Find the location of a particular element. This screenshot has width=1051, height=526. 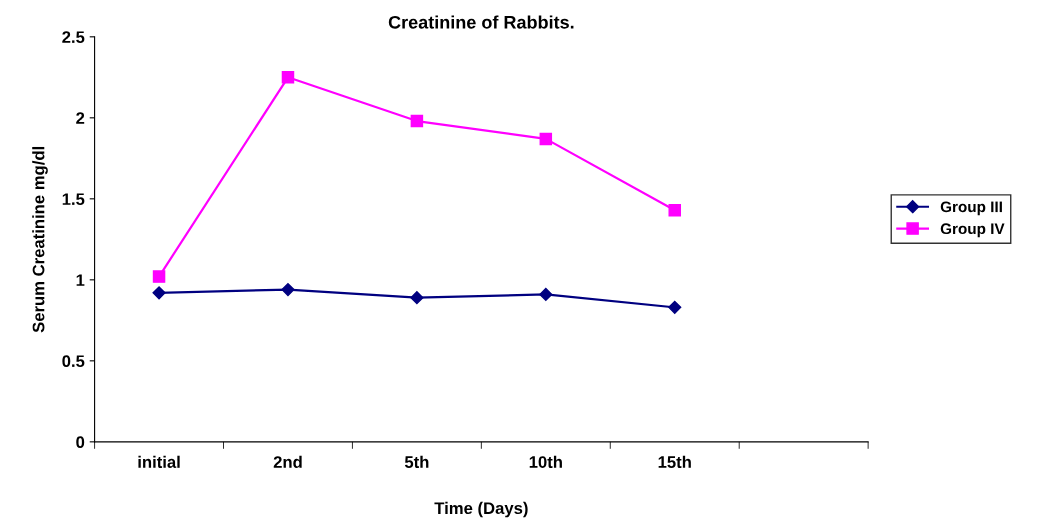

y-tick-label: 2.5 is located at coordinates (73, 37).